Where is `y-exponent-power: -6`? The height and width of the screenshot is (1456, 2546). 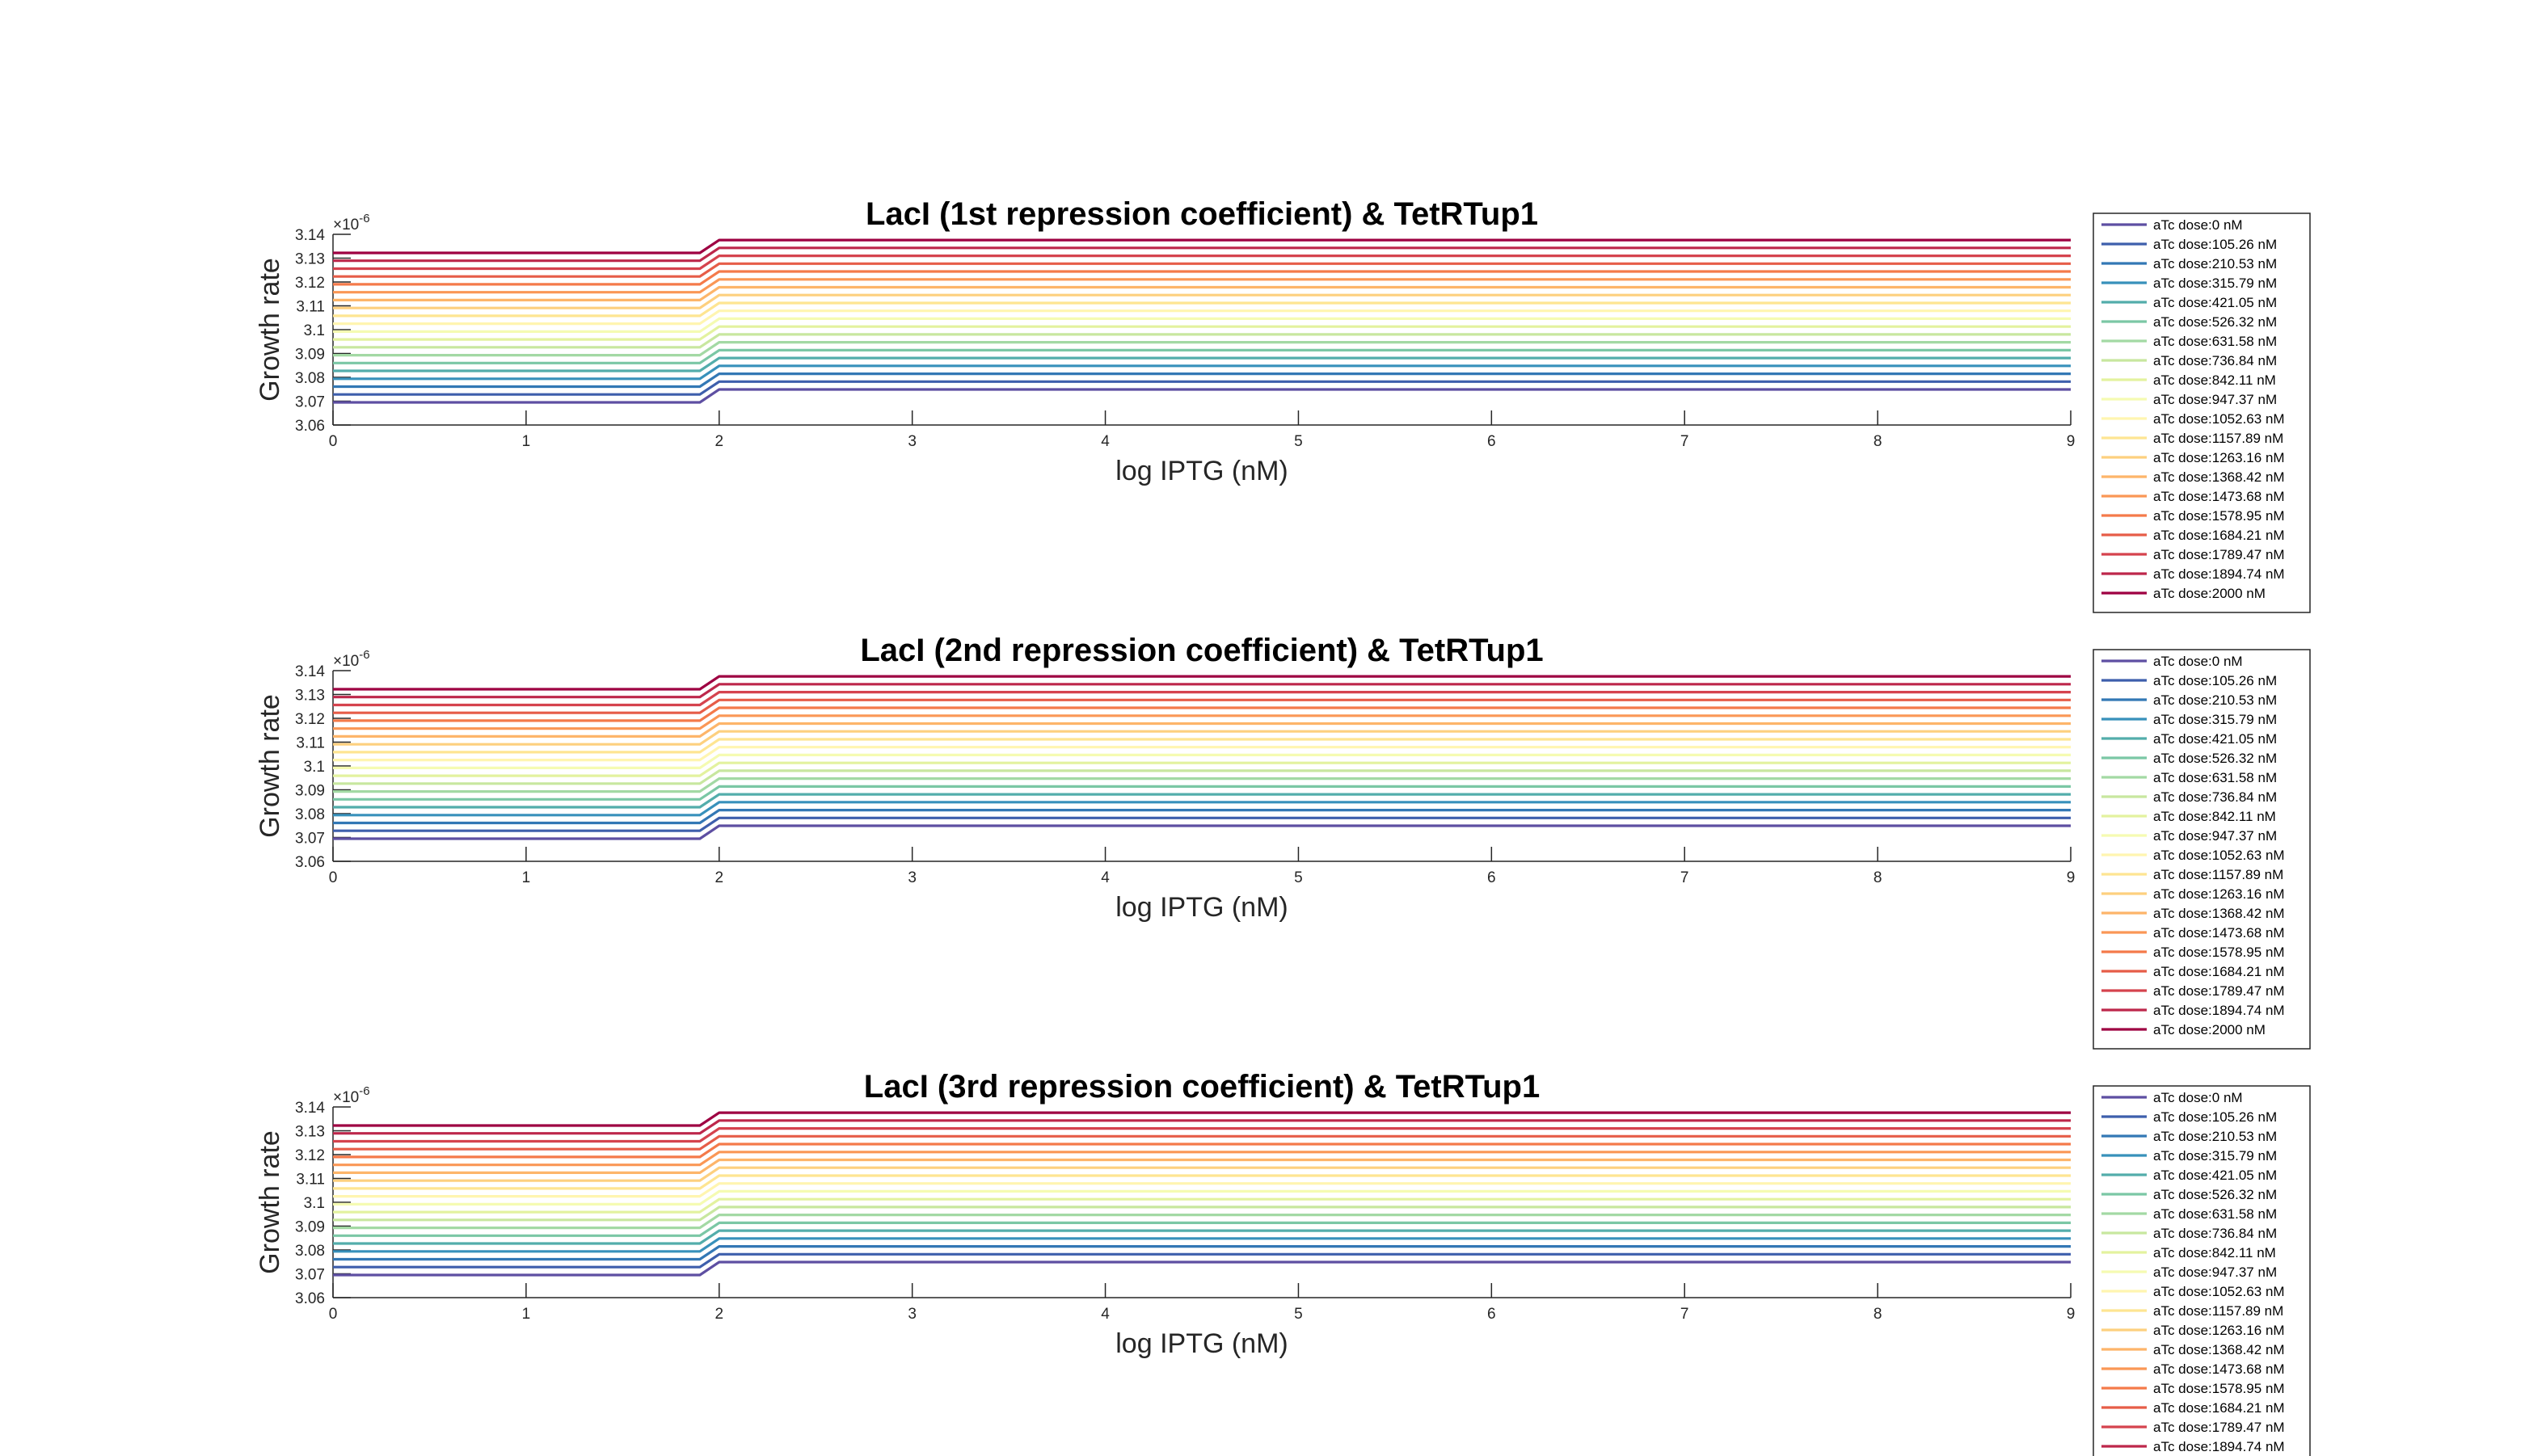 y-exponent-power: -6 is located at coordinates (364, 1091).